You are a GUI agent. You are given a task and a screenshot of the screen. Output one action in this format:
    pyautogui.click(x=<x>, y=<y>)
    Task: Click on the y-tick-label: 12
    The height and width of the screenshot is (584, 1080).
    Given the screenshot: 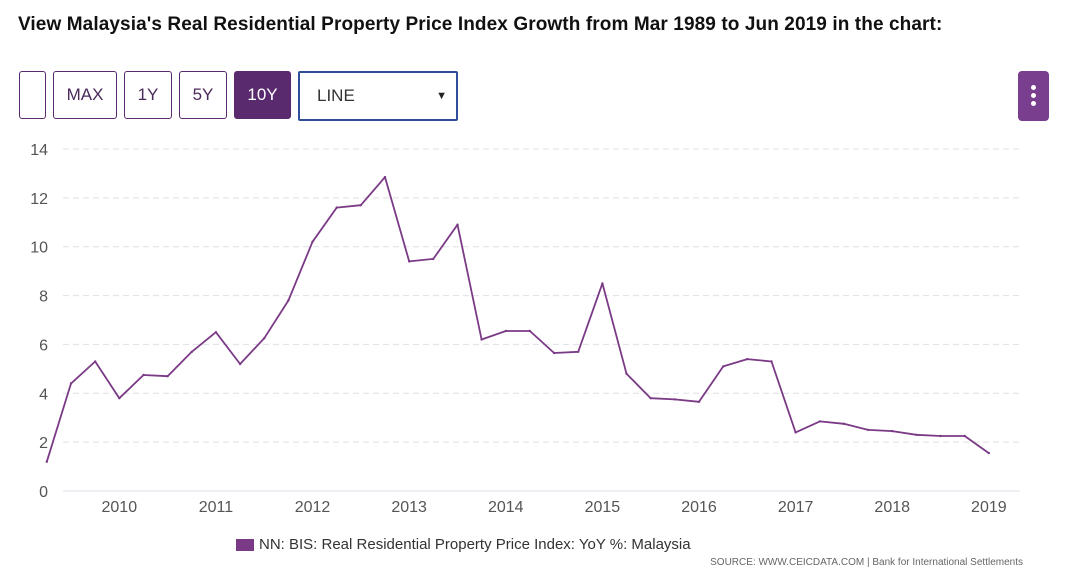 What is the action you would take?
    pyautogui.click(x=39, y=199)
    